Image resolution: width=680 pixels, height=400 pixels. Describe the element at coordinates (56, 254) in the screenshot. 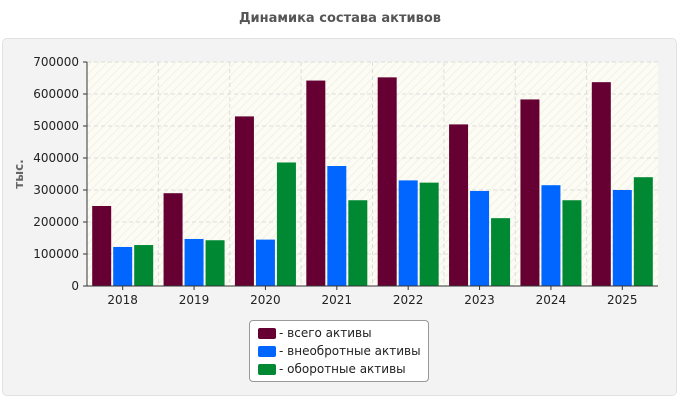

I see `y-tick-label: 100000` at that location.